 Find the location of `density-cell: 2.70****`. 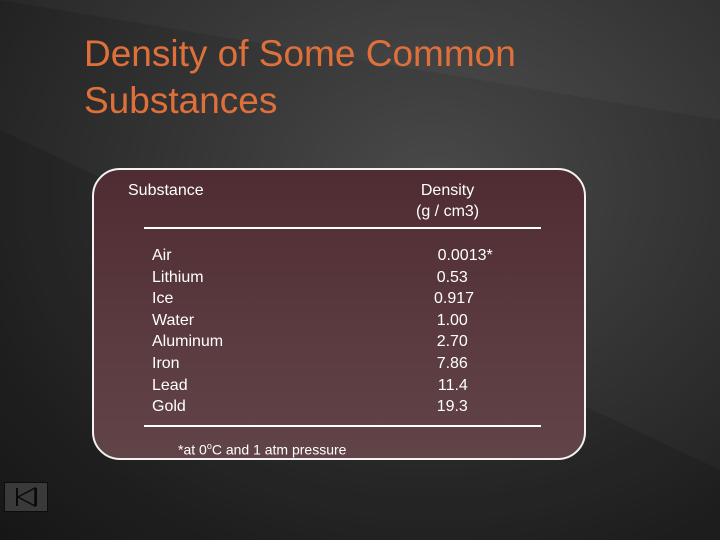

density-cell: 2.70**** is located at coordinates (463, 342).